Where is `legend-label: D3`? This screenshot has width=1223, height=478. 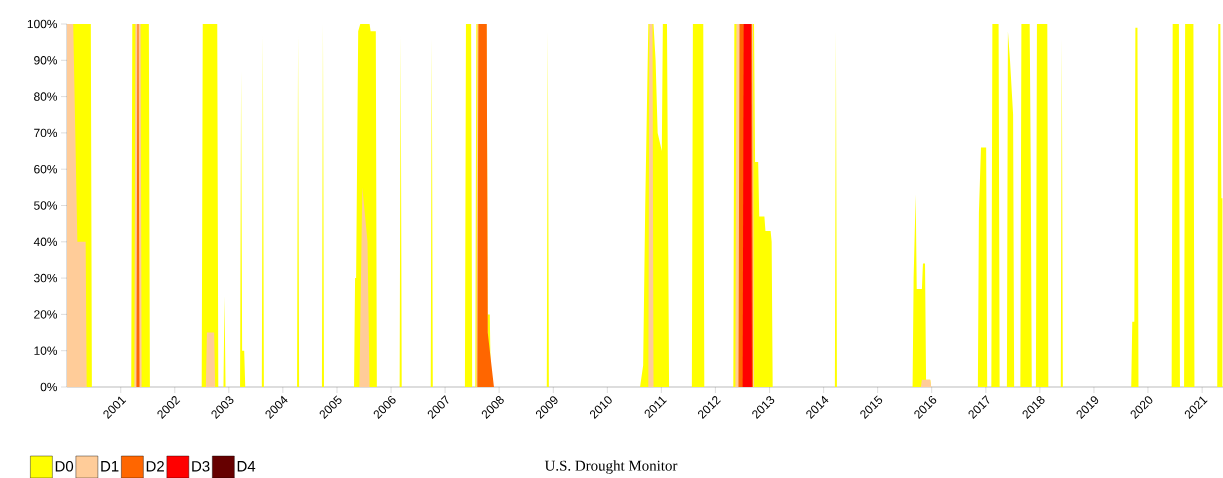 legend-label: D3 is located at coordinates (201, 466).